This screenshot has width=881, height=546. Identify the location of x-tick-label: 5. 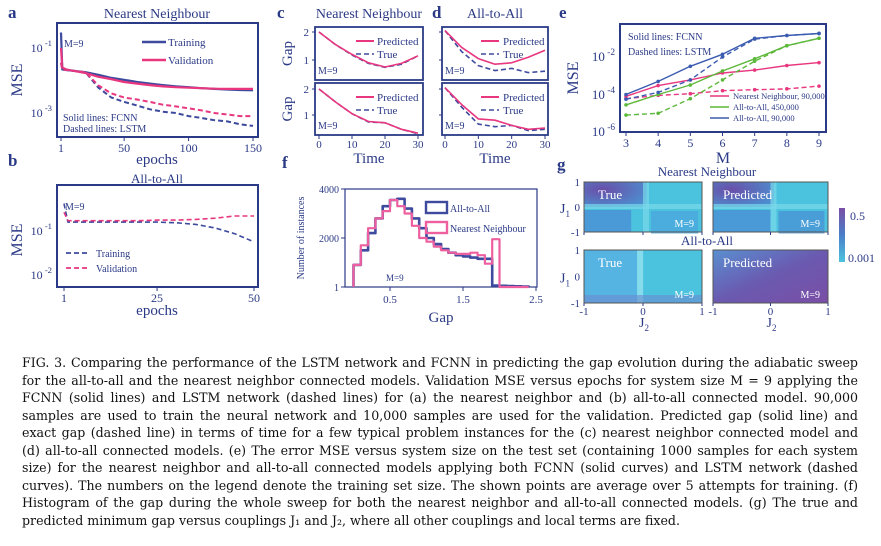
(690, 143).